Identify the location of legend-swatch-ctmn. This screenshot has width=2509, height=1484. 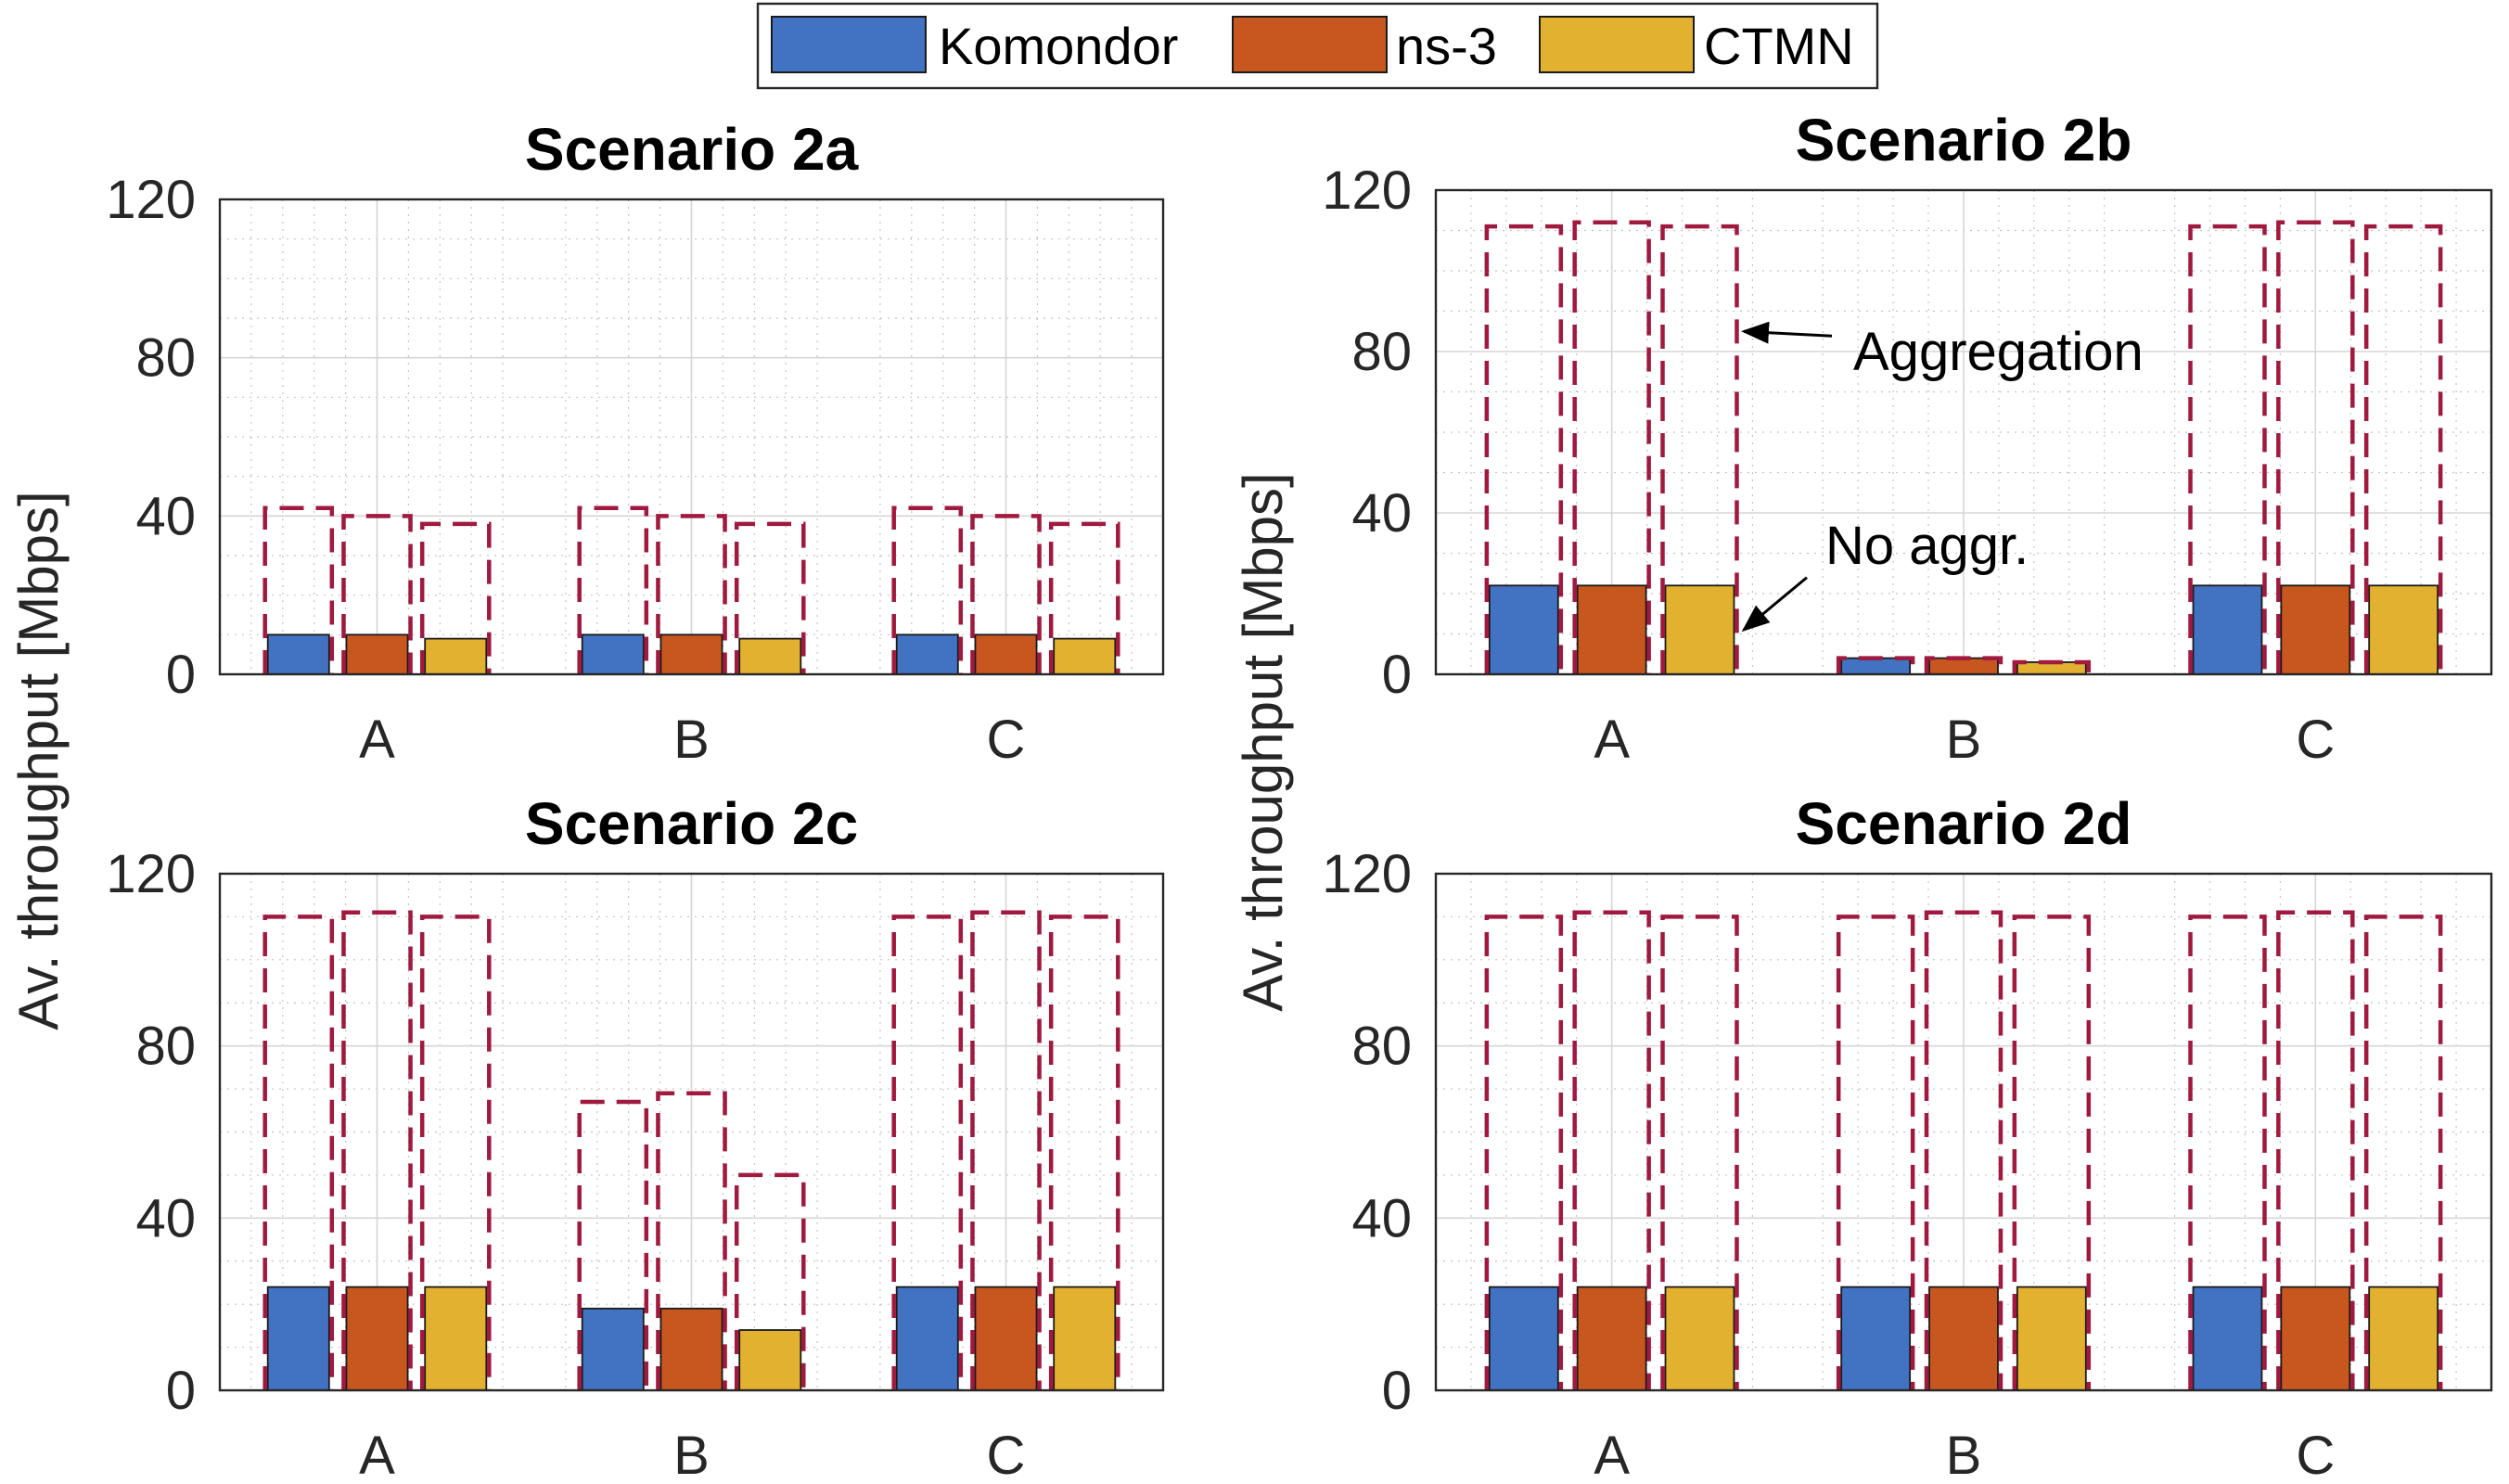
(1617, 44).